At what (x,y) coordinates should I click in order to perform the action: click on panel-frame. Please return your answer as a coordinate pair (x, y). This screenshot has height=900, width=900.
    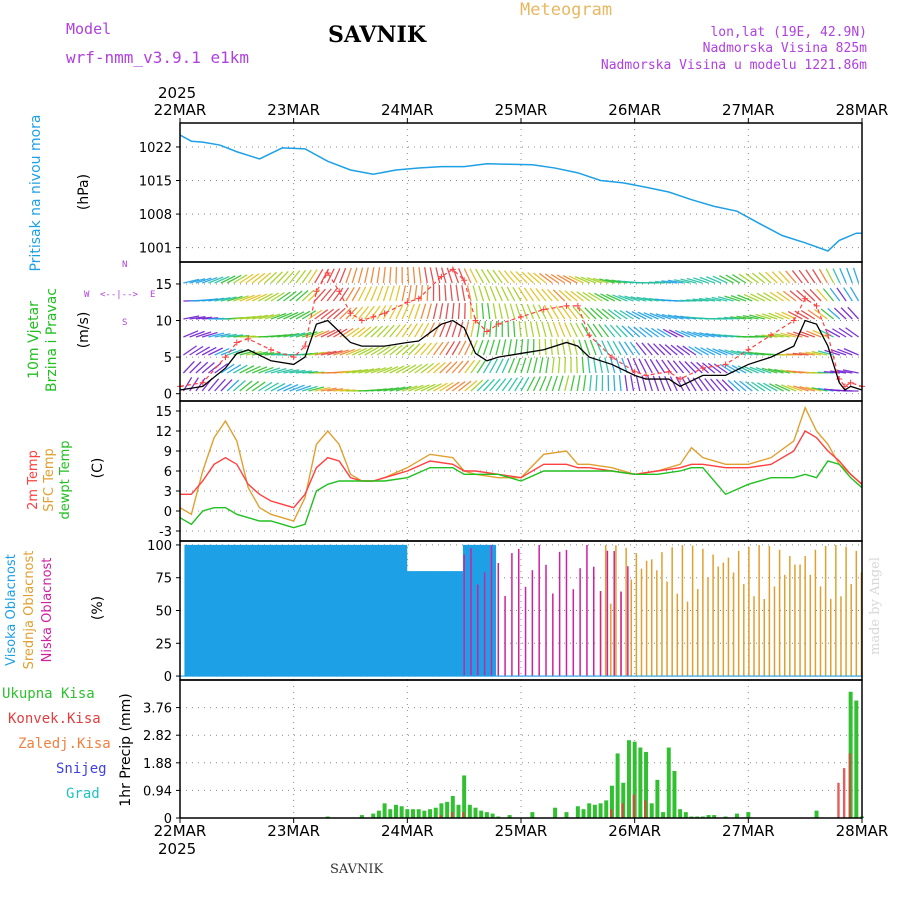
    Looking at the image, I should click on (521, 471).